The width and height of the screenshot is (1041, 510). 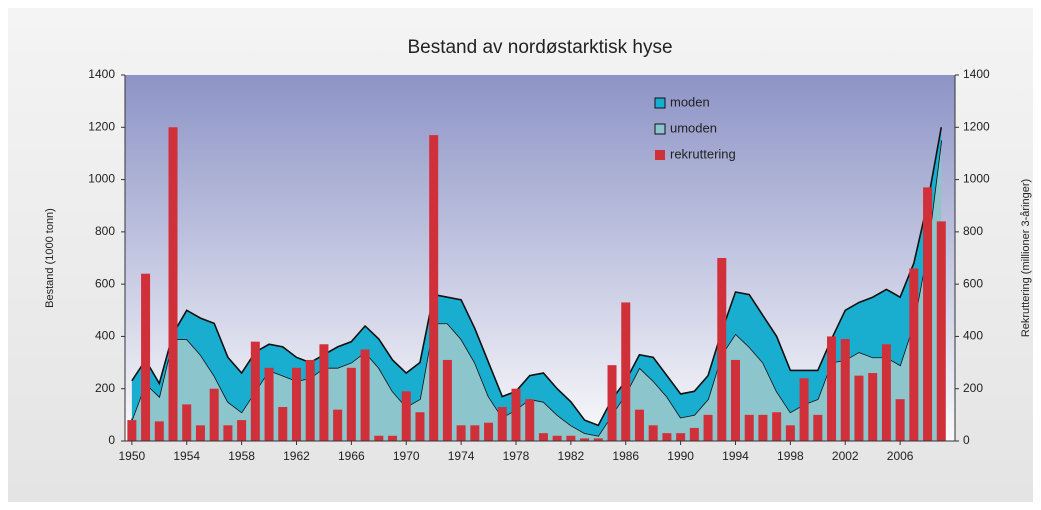 What do you see at coordinates (973, 283) in the screenshot?
I see `y2-tick-label: 600` at bounding box center [973, 283].